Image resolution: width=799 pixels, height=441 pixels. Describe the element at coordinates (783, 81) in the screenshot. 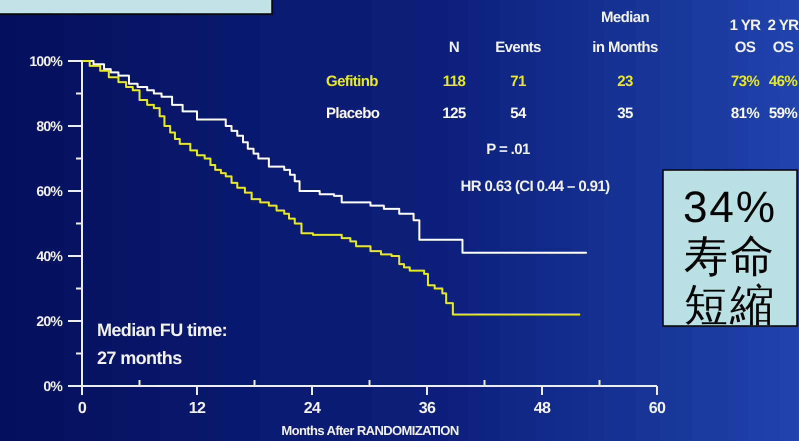

I see `text: 46%` at that location.